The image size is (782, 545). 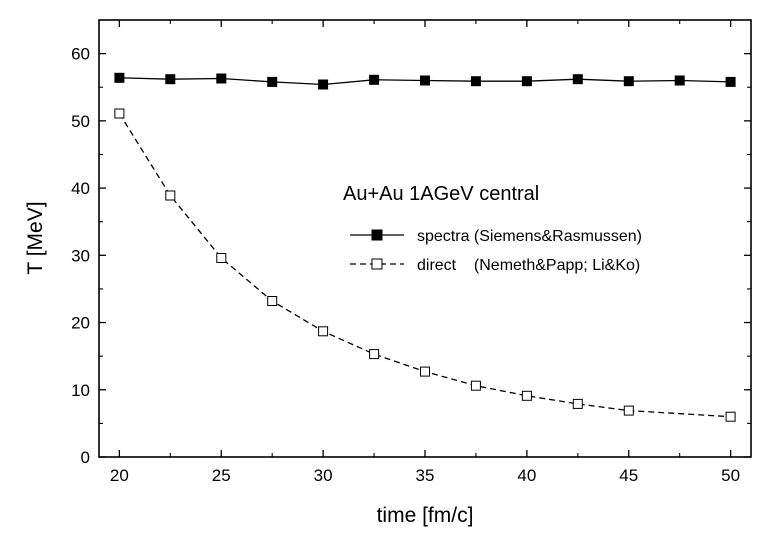 I want to click on x-tick-label: 20, so click(x=119, y=475).